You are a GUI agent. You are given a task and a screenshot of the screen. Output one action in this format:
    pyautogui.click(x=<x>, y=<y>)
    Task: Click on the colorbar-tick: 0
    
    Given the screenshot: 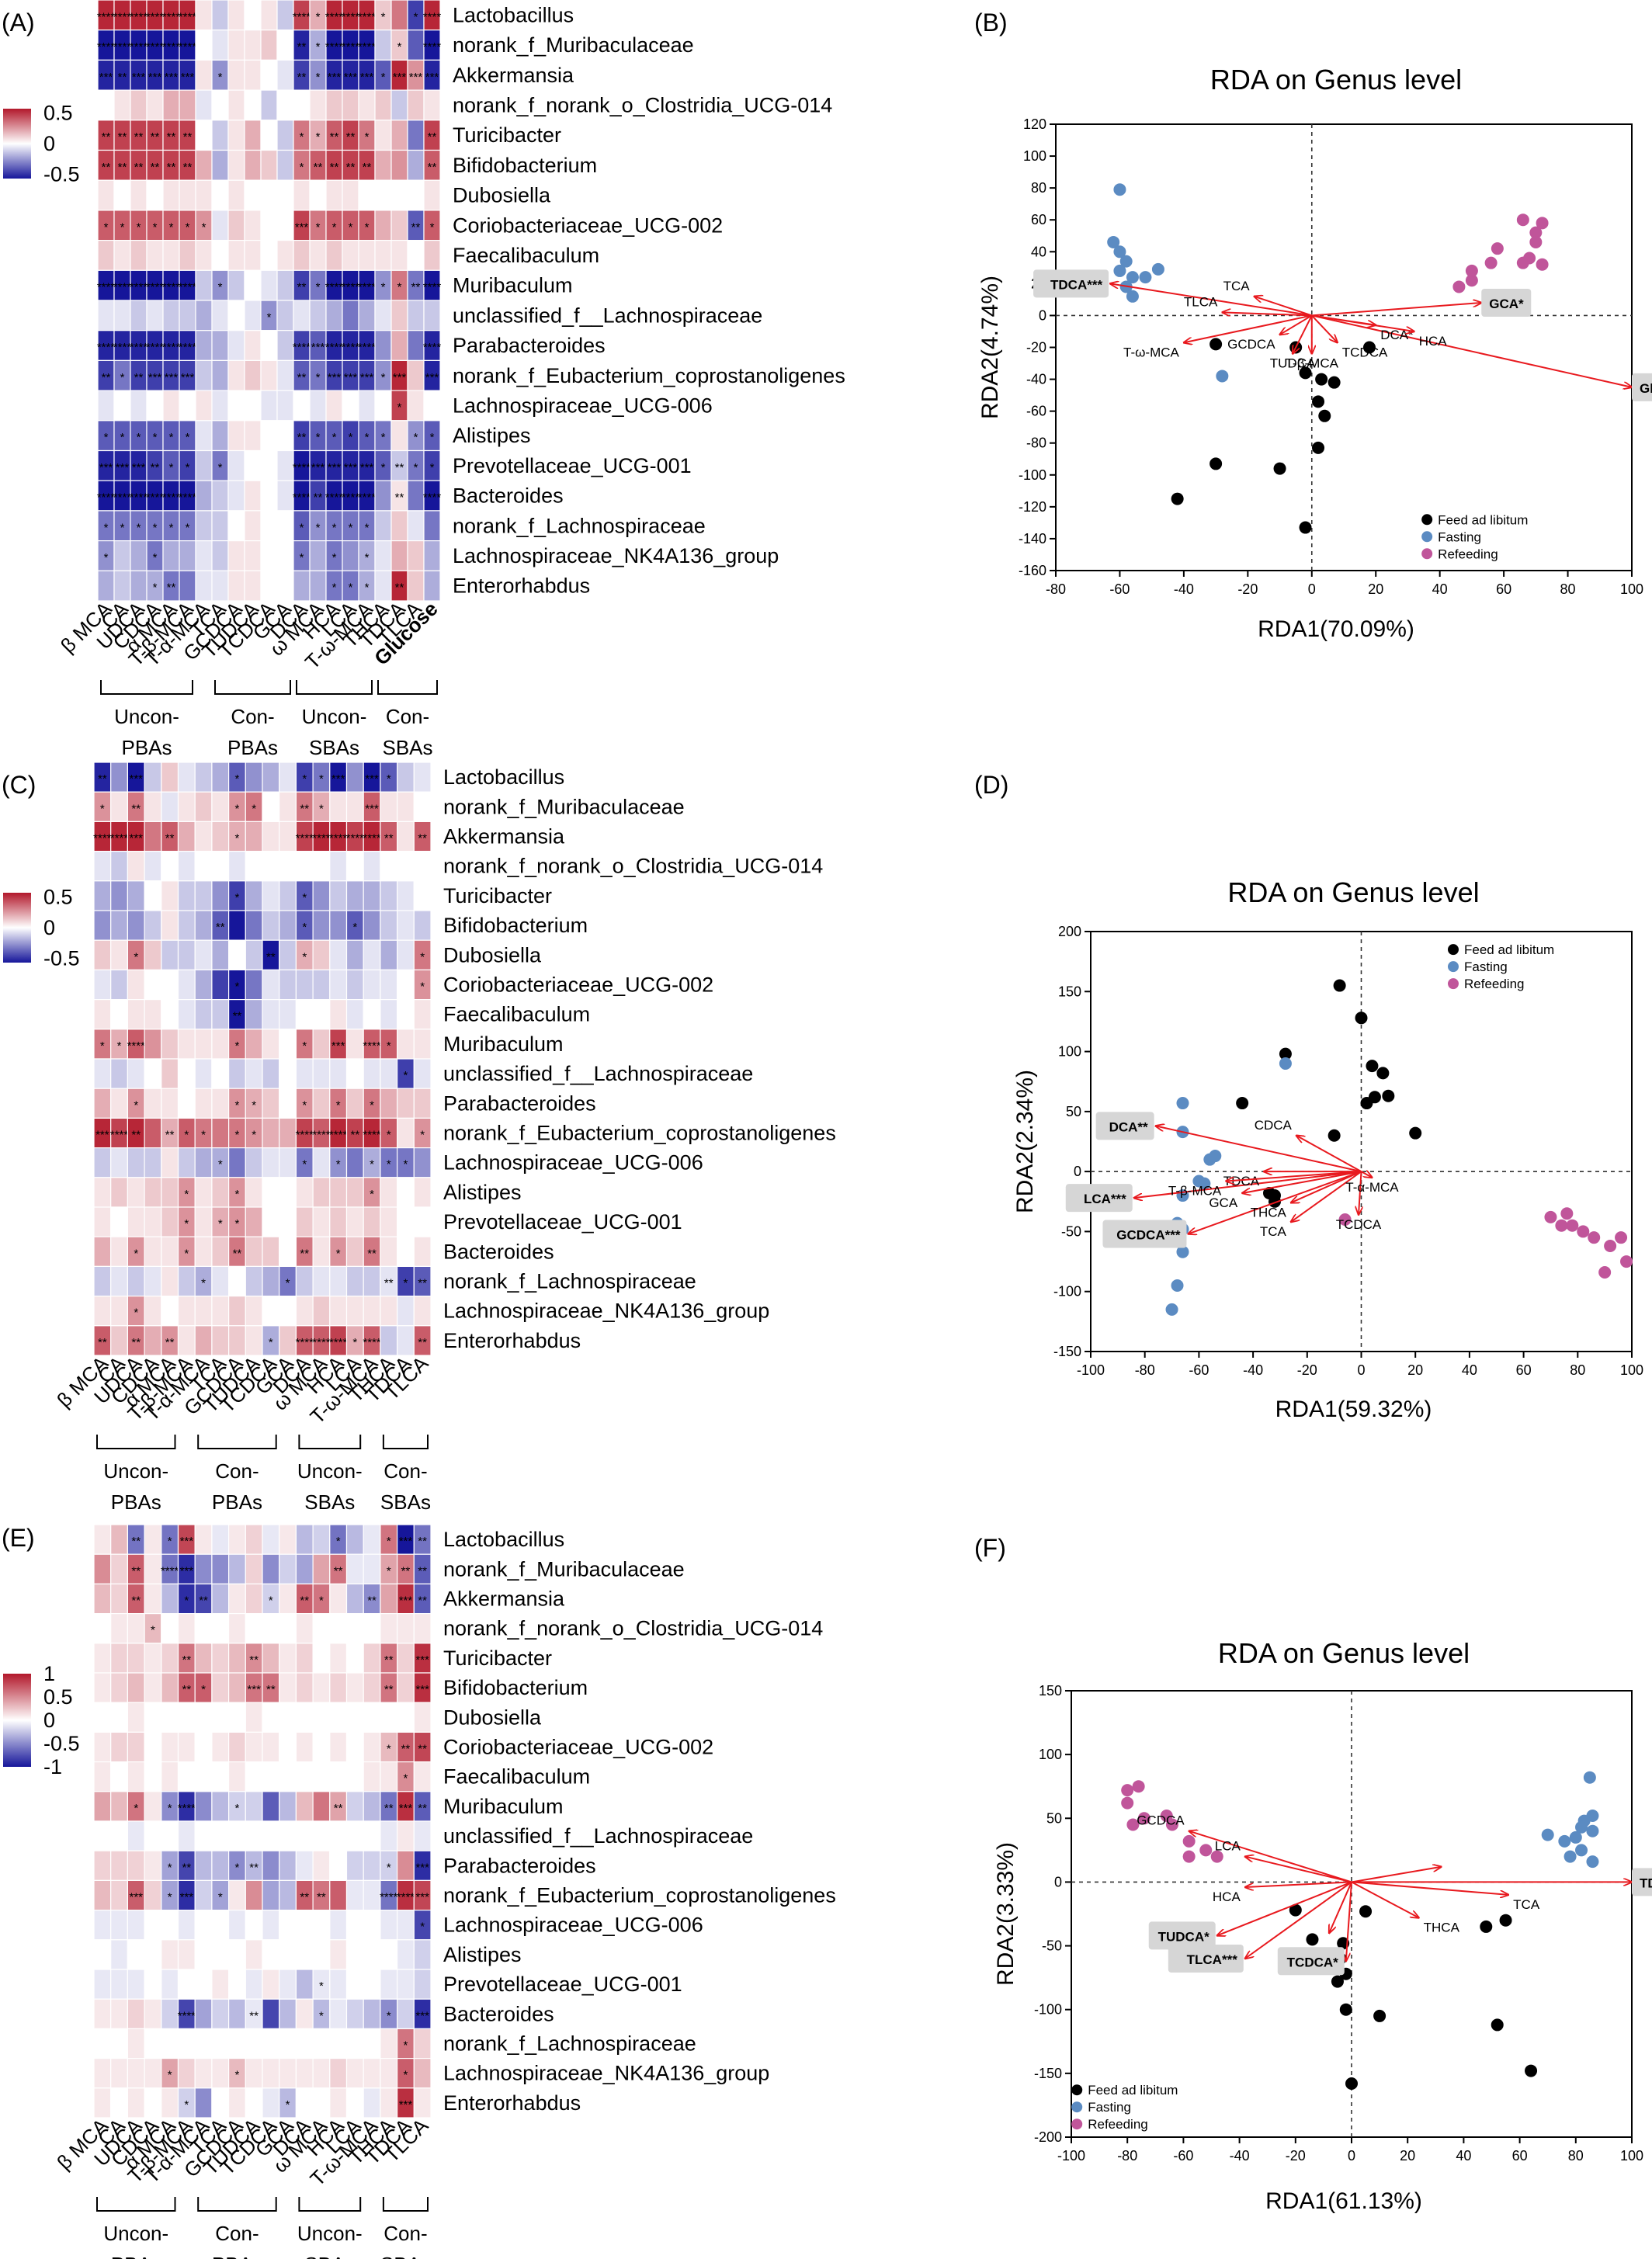 What is the action you would take?
    pyautogui.click(x=49, y=927)
    